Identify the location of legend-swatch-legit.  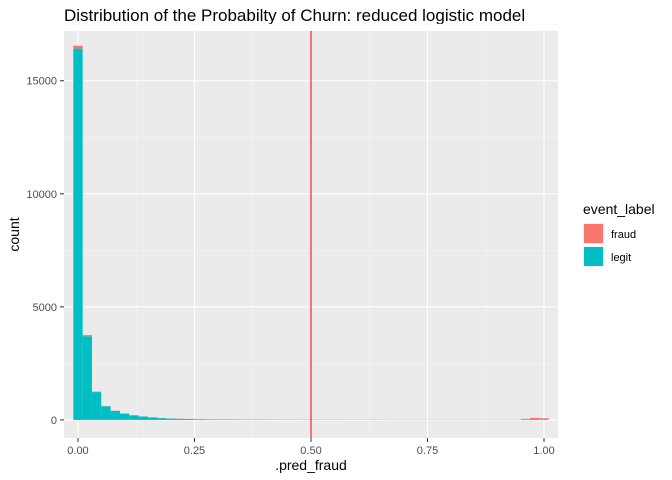
(593, 256).